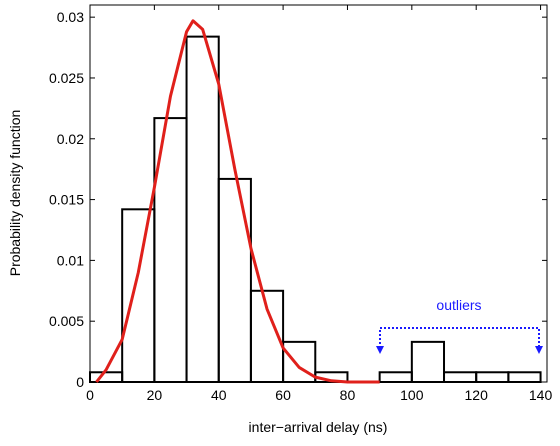  What do you see at coordinates (70, 139) in the screenshot?
I see `y-tick-label: 0.02` at bounding box center [70, 139].